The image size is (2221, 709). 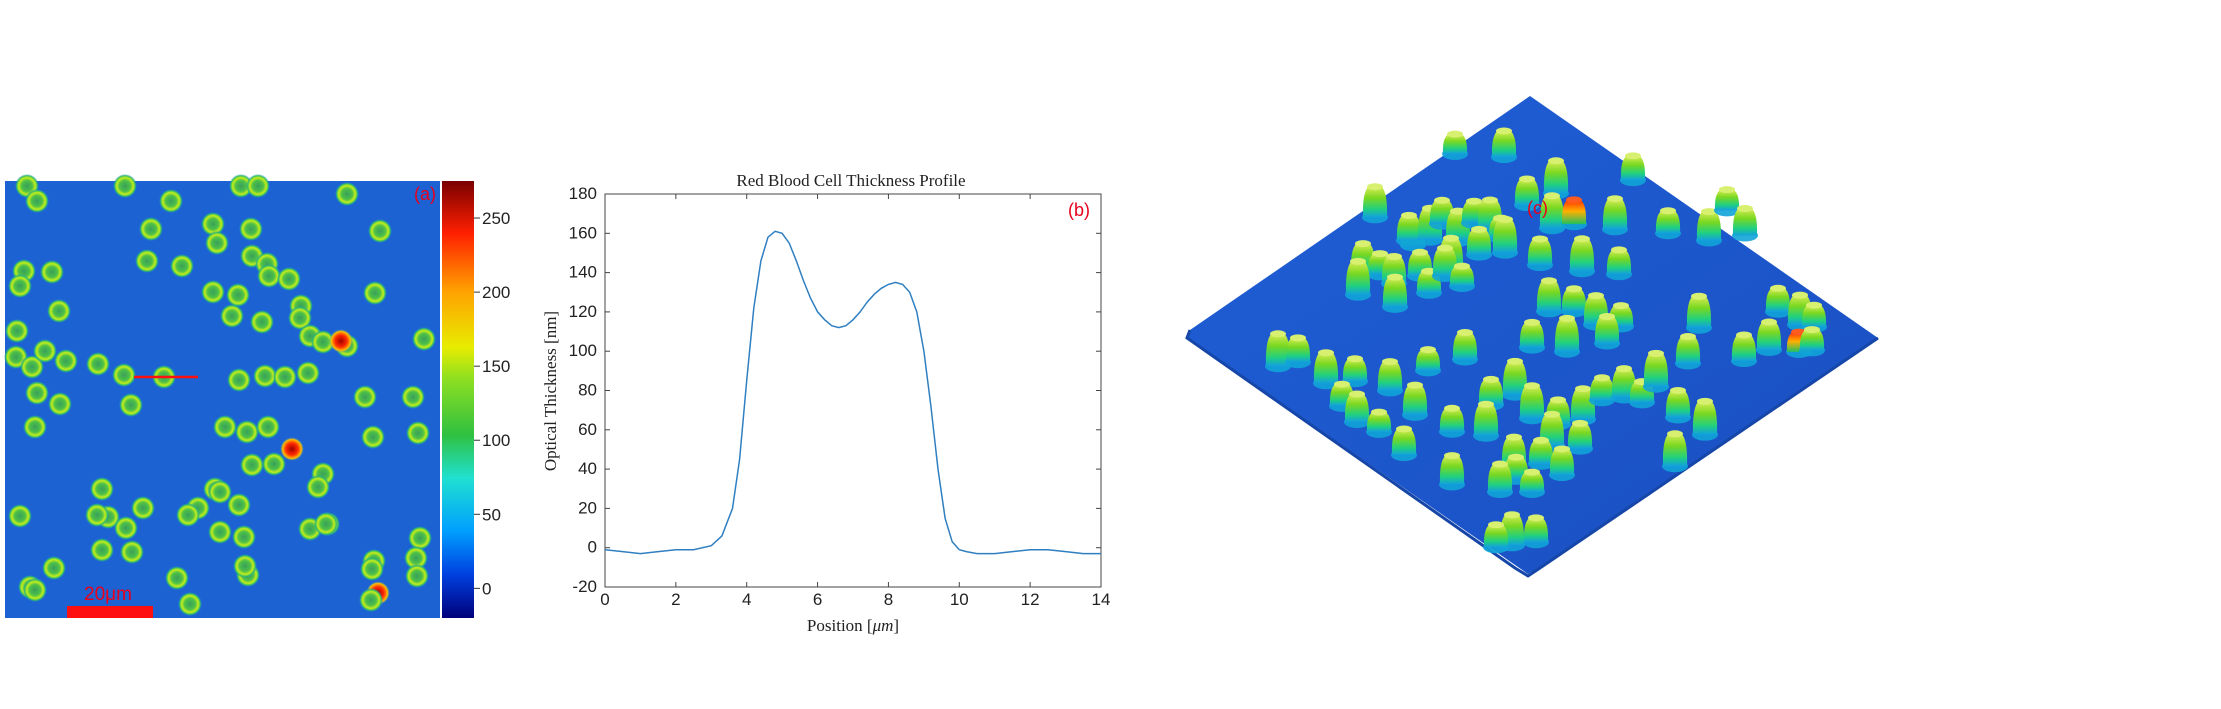 I want to click on y-tick-label: 60, so click(x=587, y=429).